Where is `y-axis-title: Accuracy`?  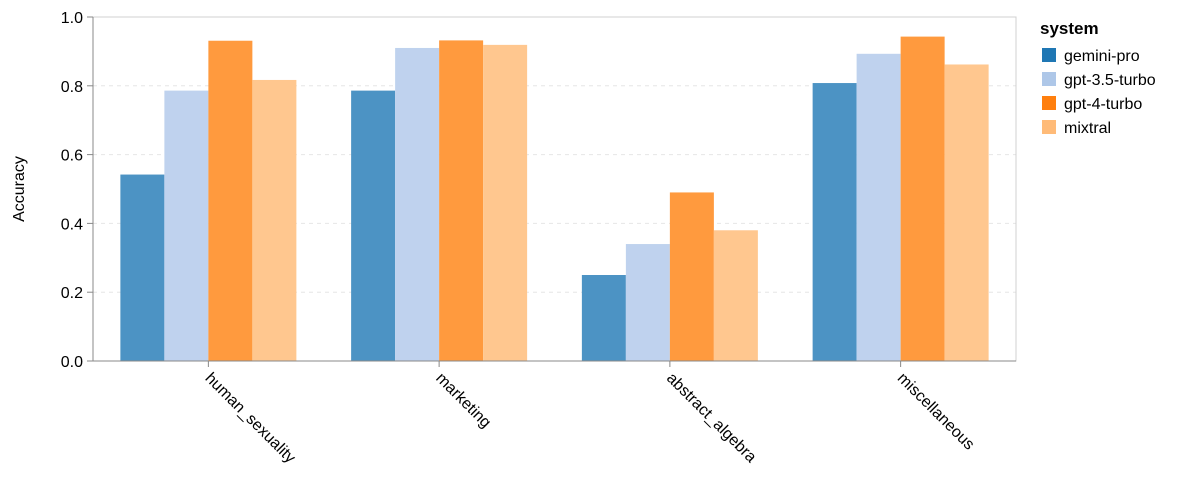 y-axis-title: Accuracy is located at coordinates (19, 189).